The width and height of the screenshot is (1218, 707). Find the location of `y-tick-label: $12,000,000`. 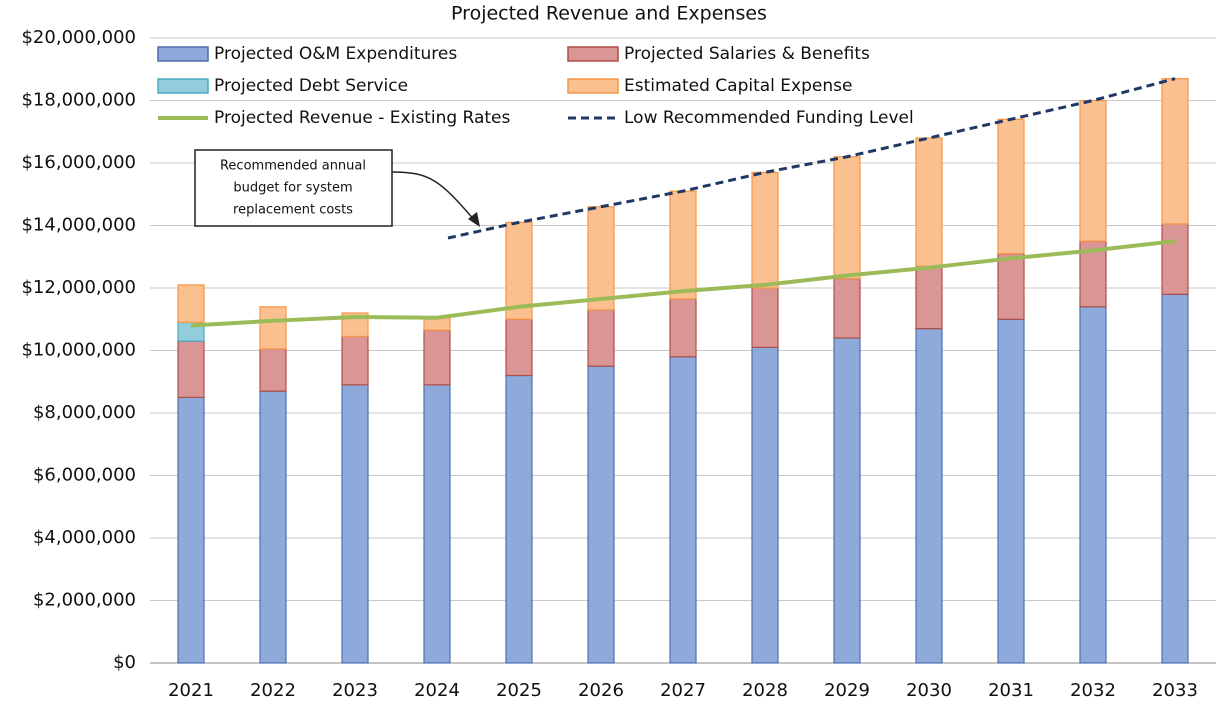

y-tick-label: $12,000,000 is located at coordinates (78, 287).